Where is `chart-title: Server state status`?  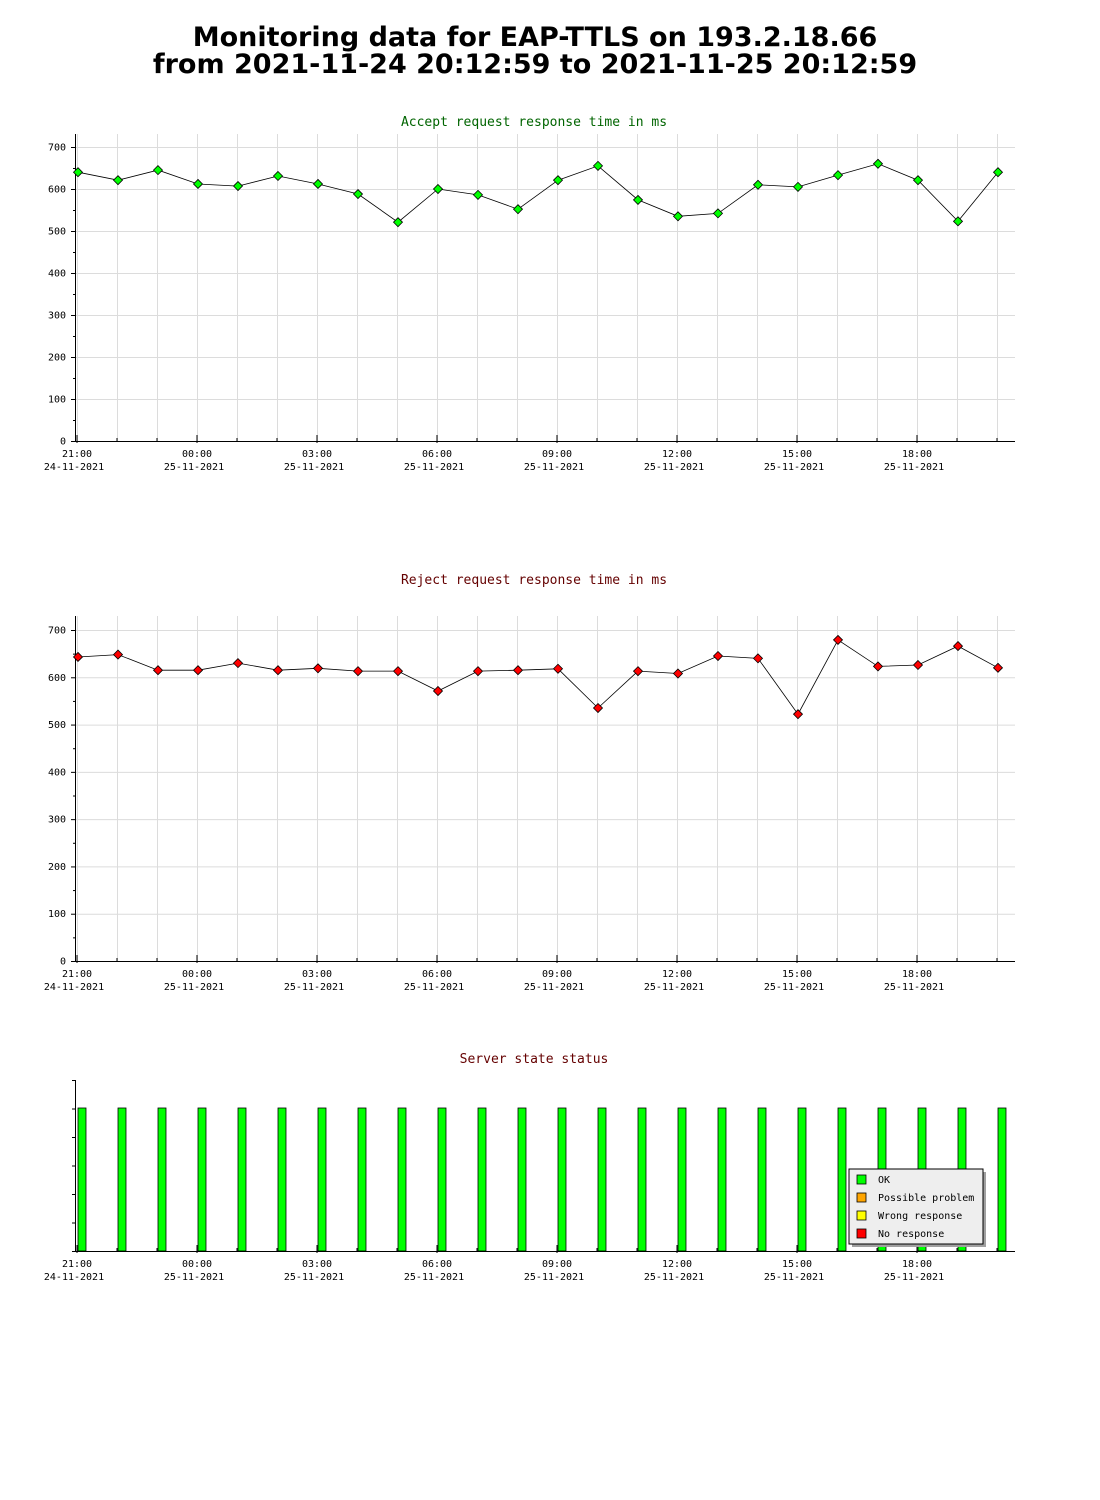 chart-title: Server state status is located at coordinates (534, 1059).